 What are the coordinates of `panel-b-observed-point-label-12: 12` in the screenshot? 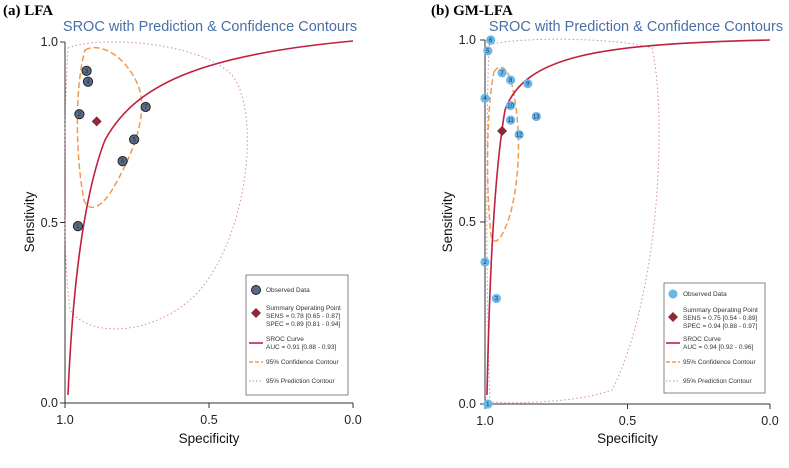 It's located at (519, 136).